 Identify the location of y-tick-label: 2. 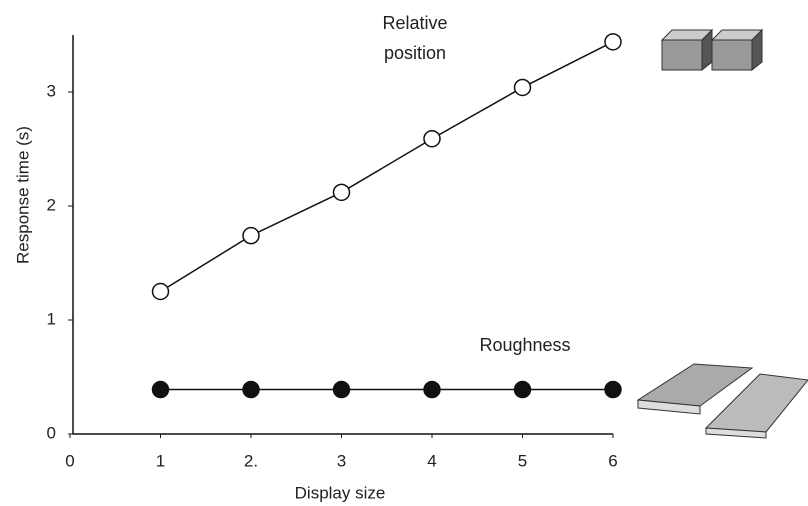
(51, 204).